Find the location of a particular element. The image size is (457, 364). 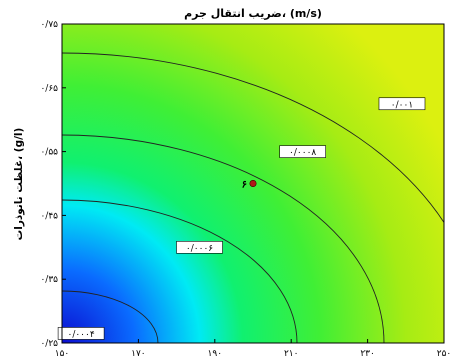

x-tick-label: ۱۵۰ is located at coordinates (62, 354).